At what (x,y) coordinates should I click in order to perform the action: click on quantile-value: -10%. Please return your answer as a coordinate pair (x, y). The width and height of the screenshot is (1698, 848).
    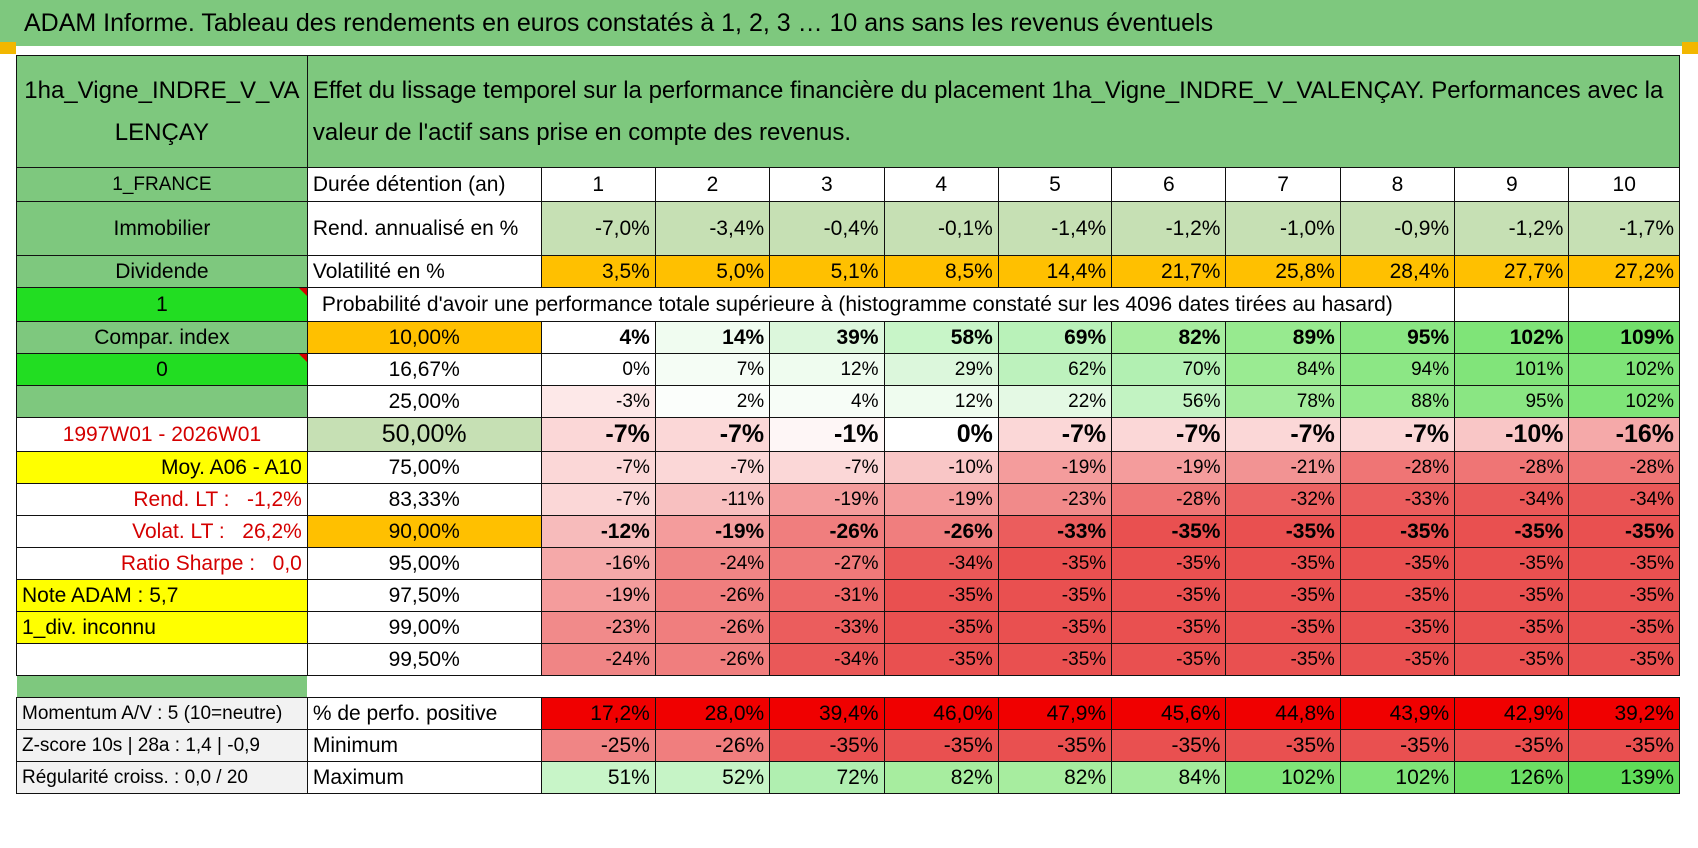
    Looking at the image, I should click on (1512, 434).